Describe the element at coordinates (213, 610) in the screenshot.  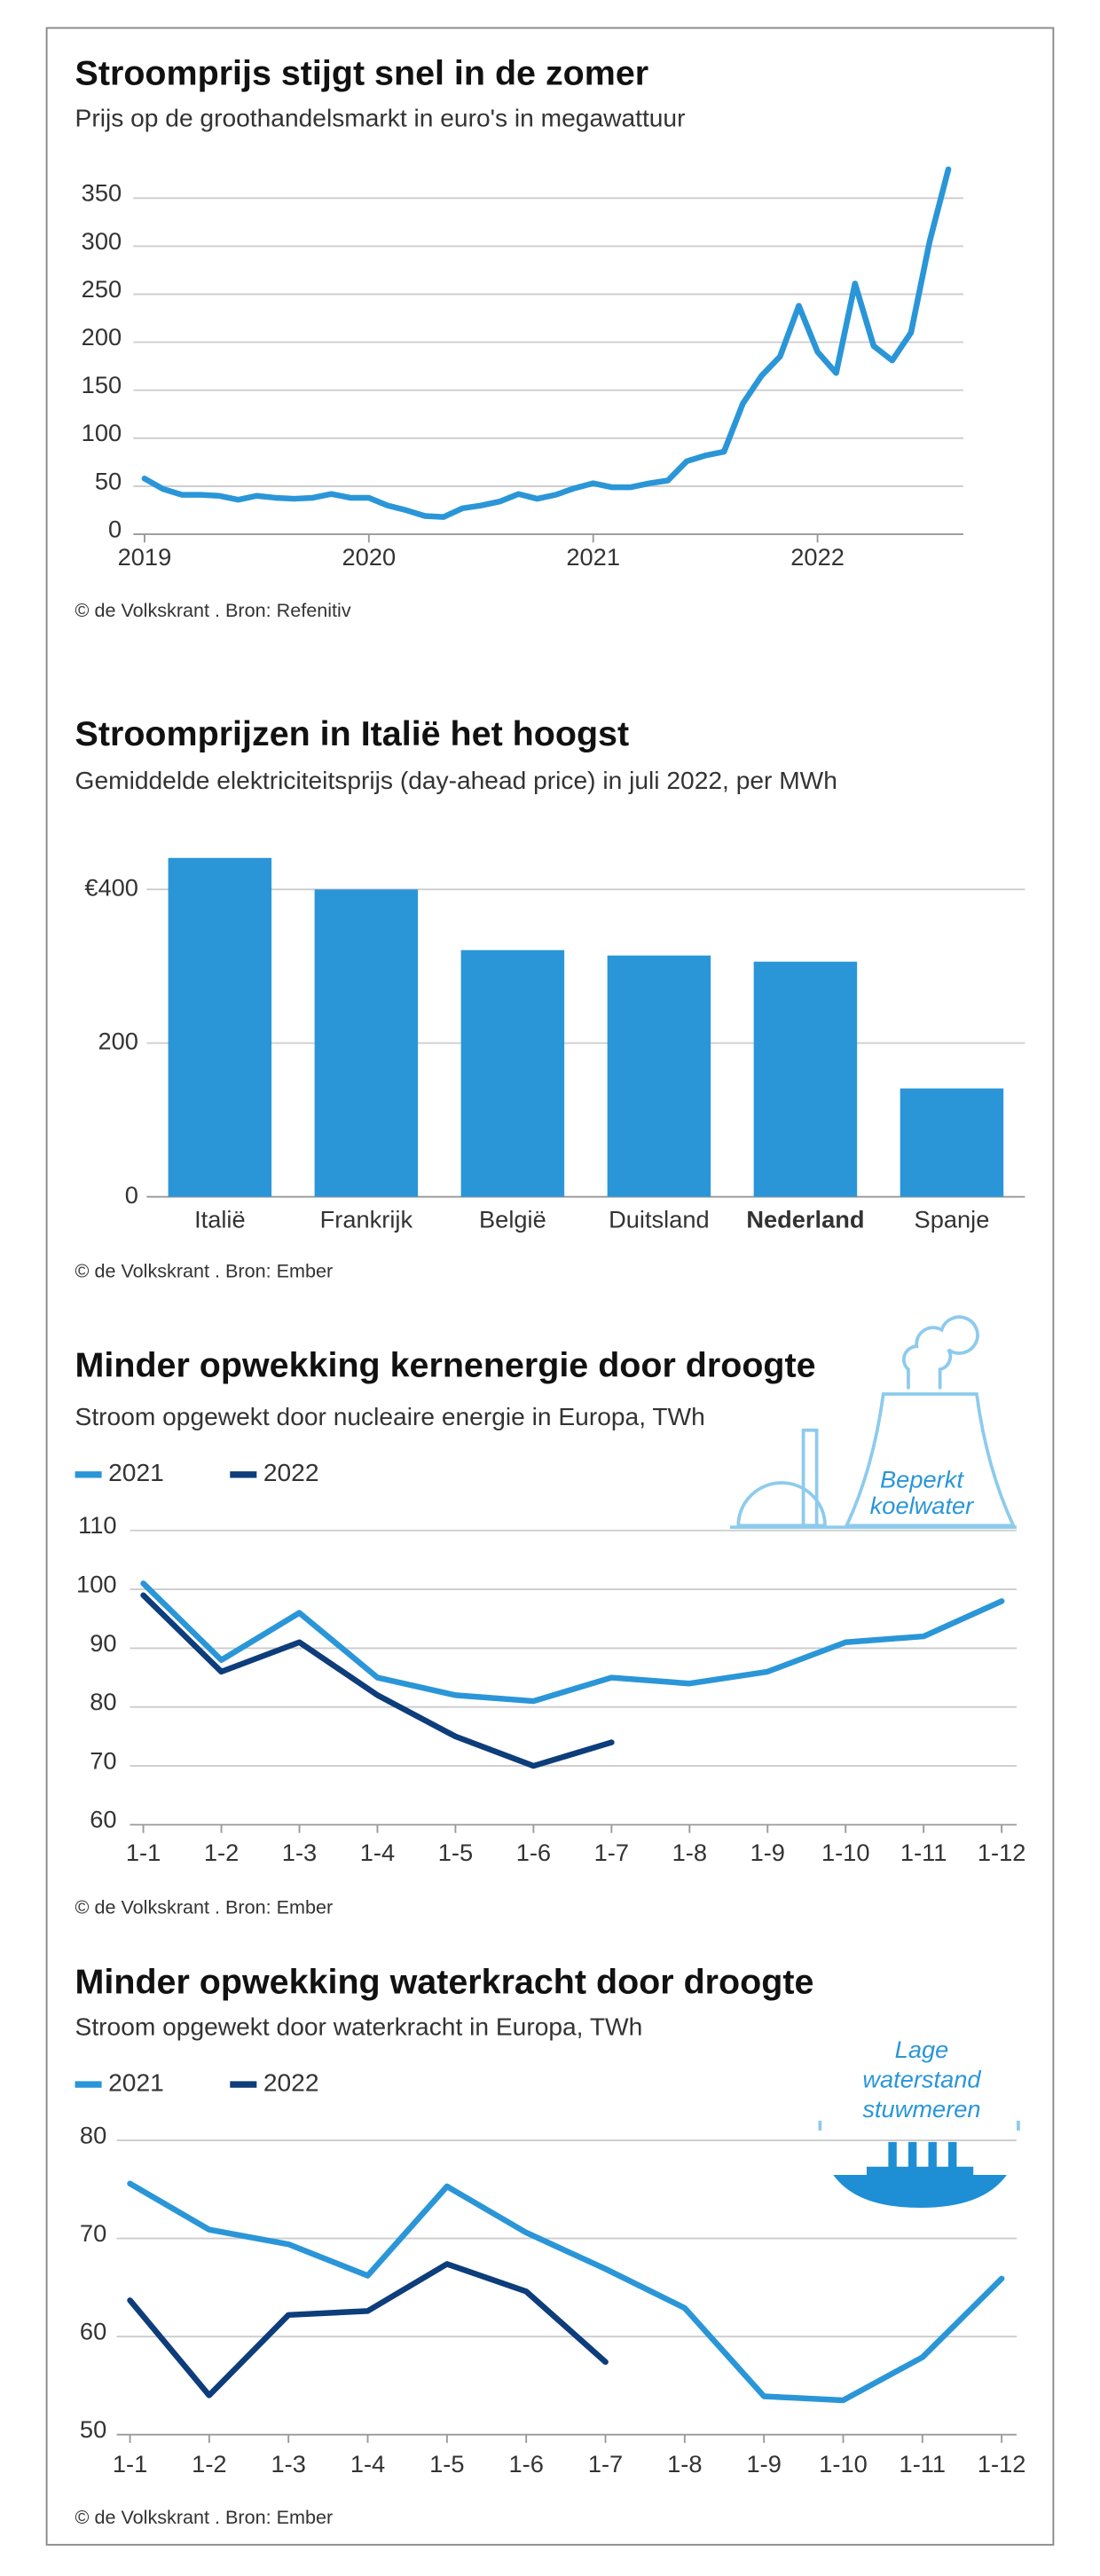
I see `source: © de Volkskrant . Bron: Refenitiv` at that location.